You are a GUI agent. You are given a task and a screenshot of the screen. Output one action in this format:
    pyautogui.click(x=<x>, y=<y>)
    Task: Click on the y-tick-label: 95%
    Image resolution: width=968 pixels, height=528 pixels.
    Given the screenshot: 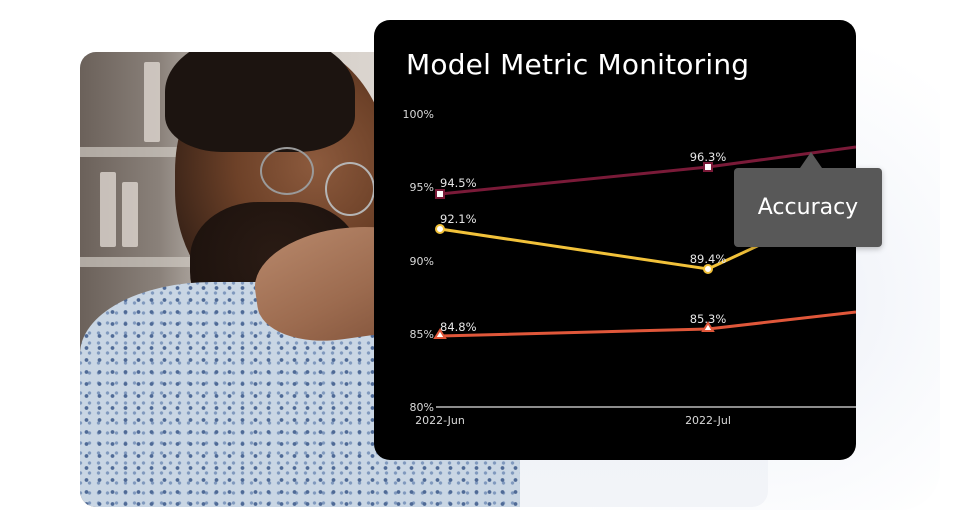 What is the action you would take?
    pyautogui.click(x=422, y=187)
    